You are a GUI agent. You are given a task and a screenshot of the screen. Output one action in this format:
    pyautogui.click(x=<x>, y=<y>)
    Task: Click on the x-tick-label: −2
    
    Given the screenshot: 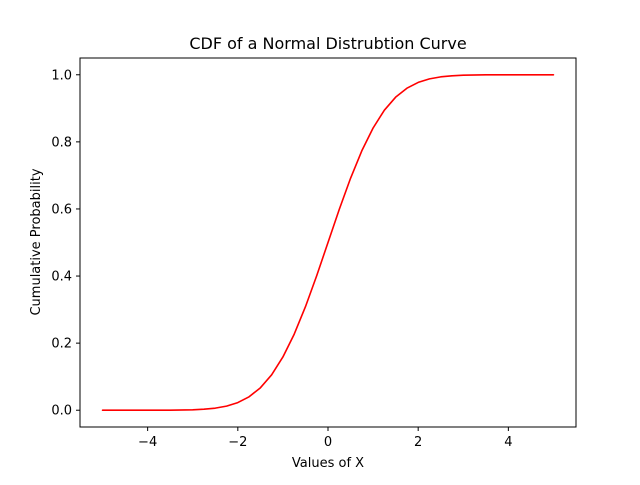 What is the action you would take?
    pyautogui.click(x=237, y=442)
    